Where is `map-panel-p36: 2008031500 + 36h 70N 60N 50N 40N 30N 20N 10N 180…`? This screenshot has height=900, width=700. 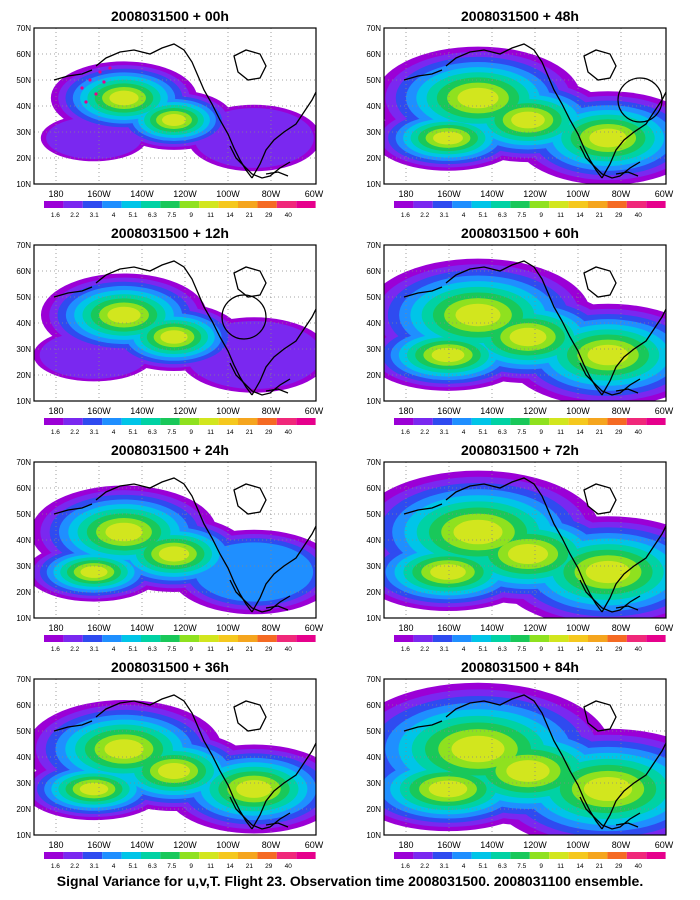 map-panel-p36: 2008031500 + 36h 70N 60N 50N 40N 30N 20N 10N 180… is located at coordinates (170, 770).